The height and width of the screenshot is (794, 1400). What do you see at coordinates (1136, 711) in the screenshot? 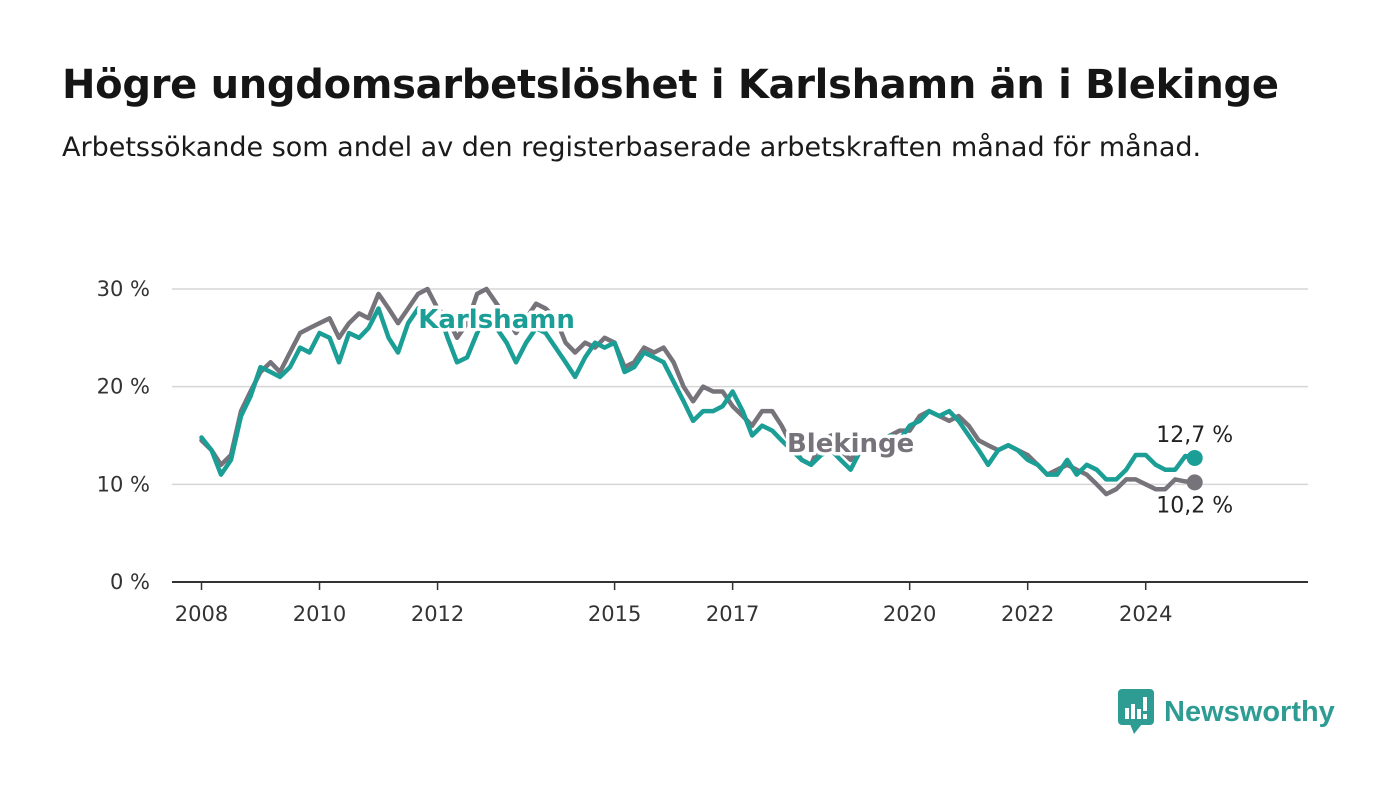
I see `newsworthy-logo-icon` at bounding box center [1136, 711].